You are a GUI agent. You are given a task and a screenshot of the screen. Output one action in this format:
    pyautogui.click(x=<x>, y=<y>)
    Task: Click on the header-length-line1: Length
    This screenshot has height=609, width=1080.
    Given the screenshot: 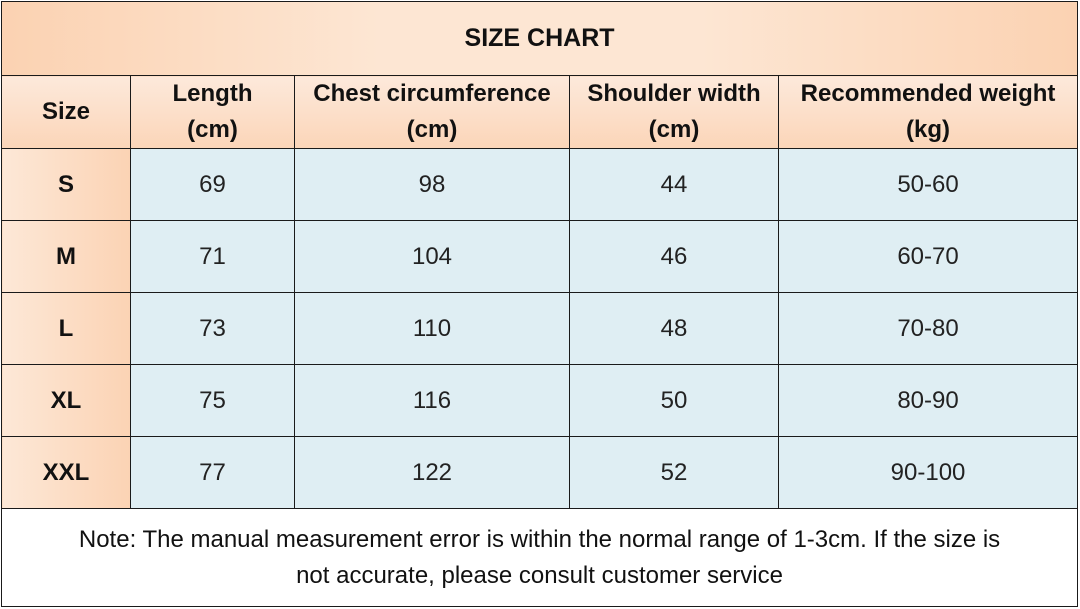 What is the action you would take?
    pyautogui.click(x=212, y=93)
    